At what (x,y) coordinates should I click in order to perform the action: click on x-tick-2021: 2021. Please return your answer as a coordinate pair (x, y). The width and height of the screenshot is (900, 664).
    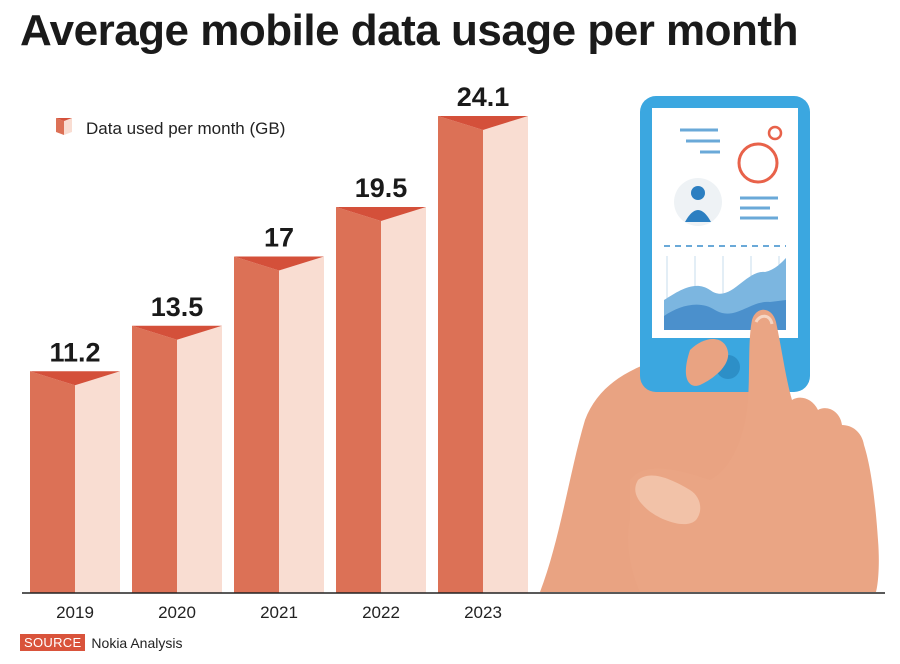
    Looking at the image, I should click on (279, 612).